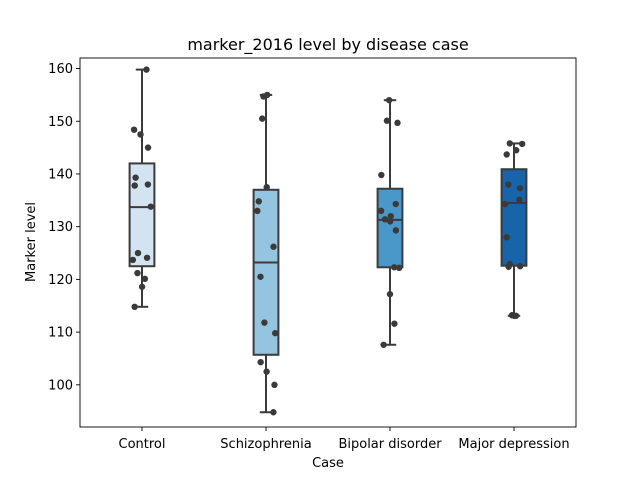 The image size is (640, 480). I want to click on y-tick-label: 120, so click(60, 280).